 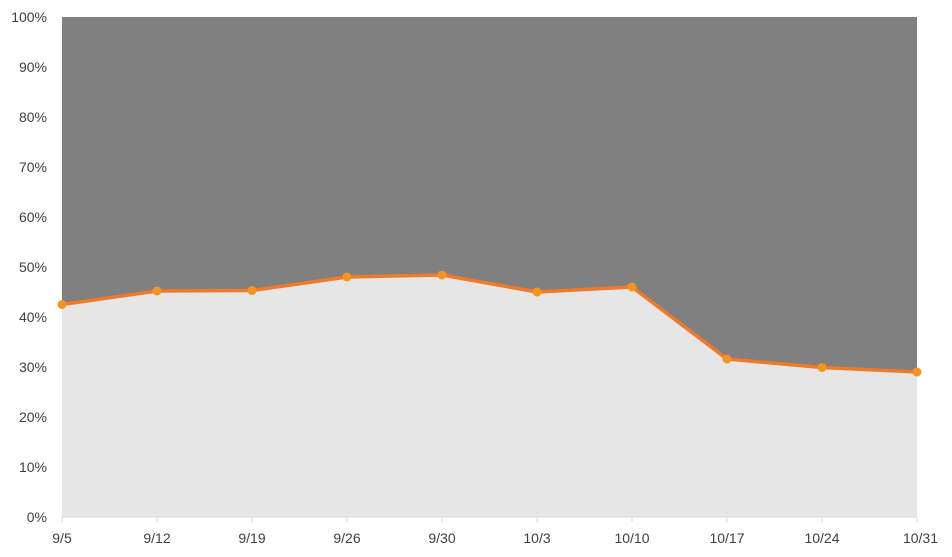 I want to click on x-tick-label: 10/24, so click(x=821, y=538).